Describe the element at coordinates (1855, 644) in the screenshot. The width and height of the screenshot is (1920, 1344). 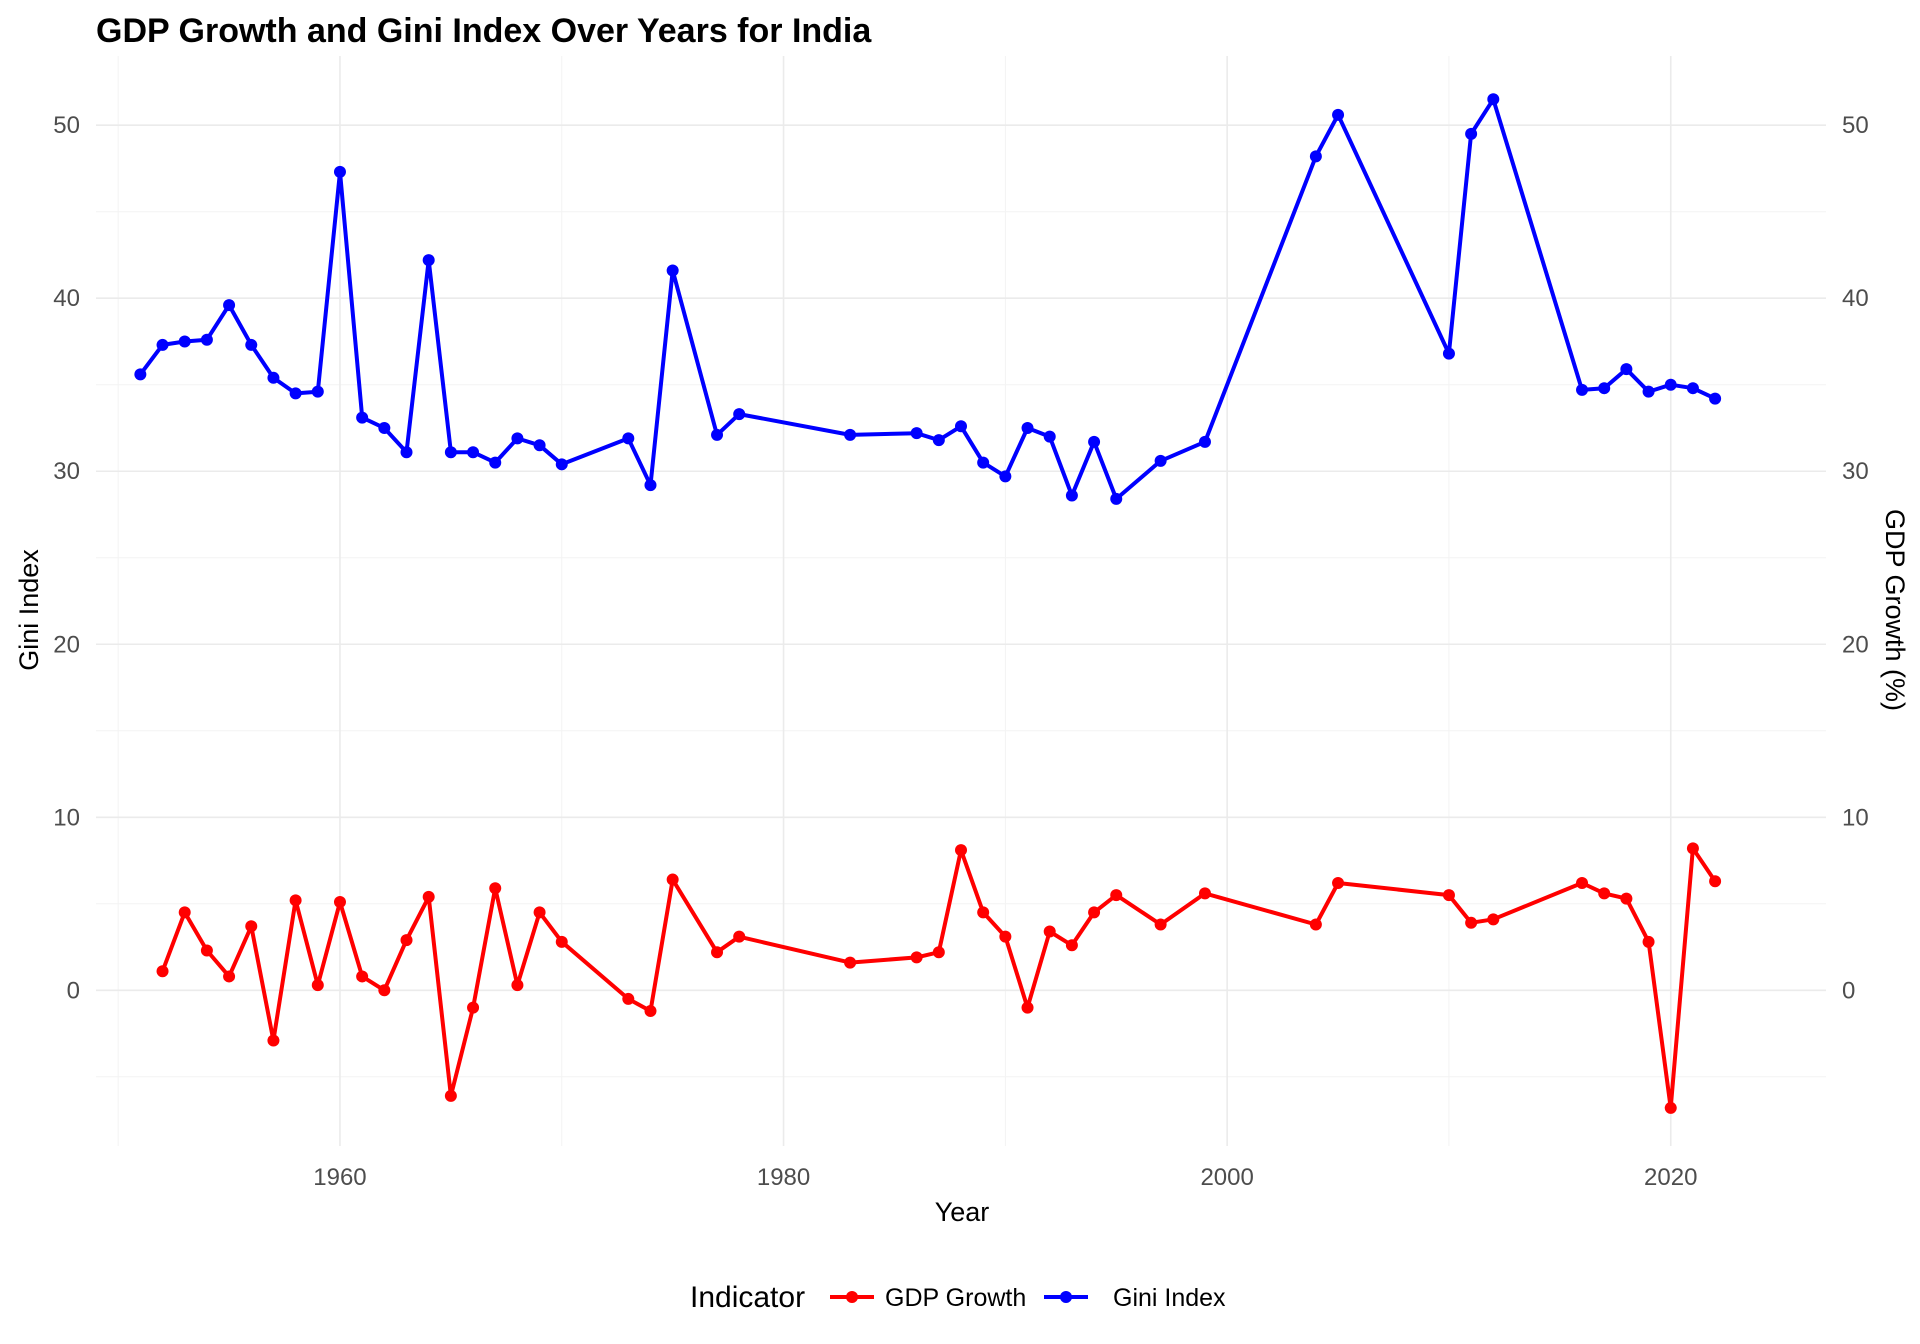
I see `y-tick-label-right: 20` at that location.